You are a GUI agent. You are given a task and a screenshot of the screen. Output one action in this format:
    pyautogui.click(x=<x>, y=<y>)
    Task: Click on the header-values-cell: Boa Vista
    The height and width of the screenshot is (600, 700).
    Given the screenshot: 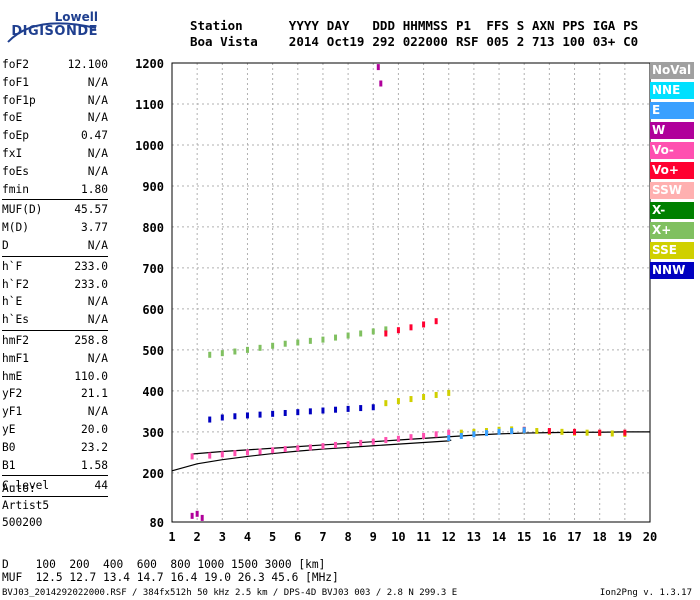 What is the action you would take?
    pyautogui.click(x=224, y=41)
    